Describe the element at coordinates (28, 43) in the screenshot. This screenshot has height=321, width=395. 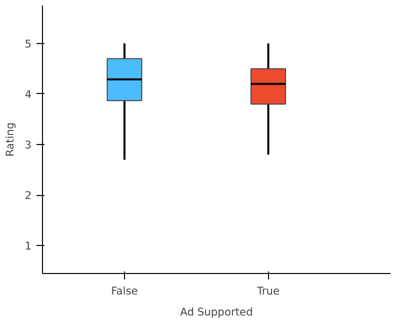
I see `y-tick-label: 5` at that location.